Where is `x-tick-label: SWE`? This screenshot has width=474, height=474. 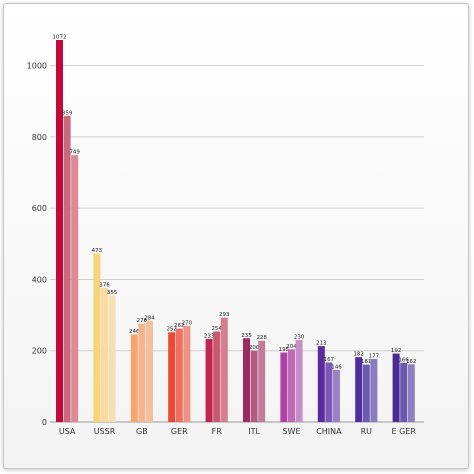 x-tick-label: SWE is located at coordinates (291, 431).